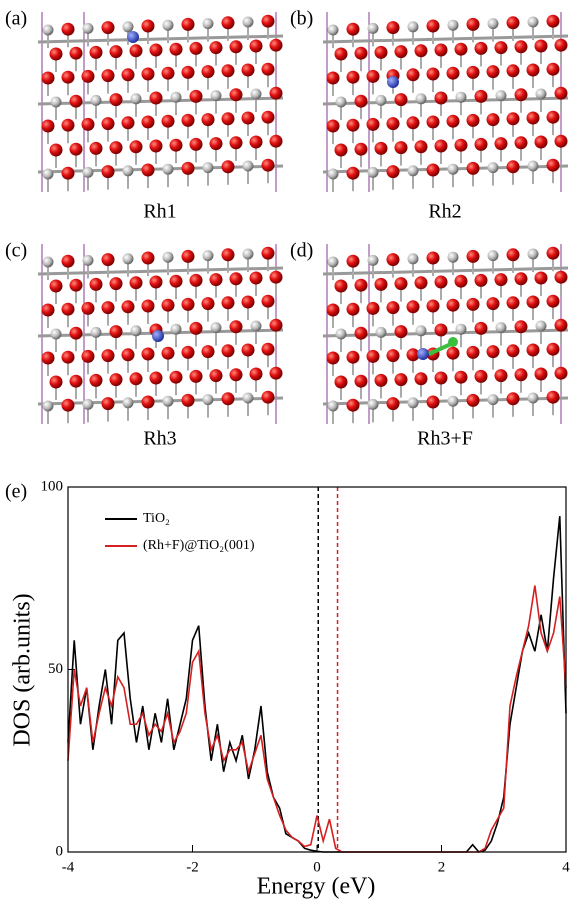 Image resolution: width=571 pixels, height=905 pixels. What do you see at coordinates (55, 669) in the screenshot?
I see `y-tick-label: 50` at bounding box center [55, 669].